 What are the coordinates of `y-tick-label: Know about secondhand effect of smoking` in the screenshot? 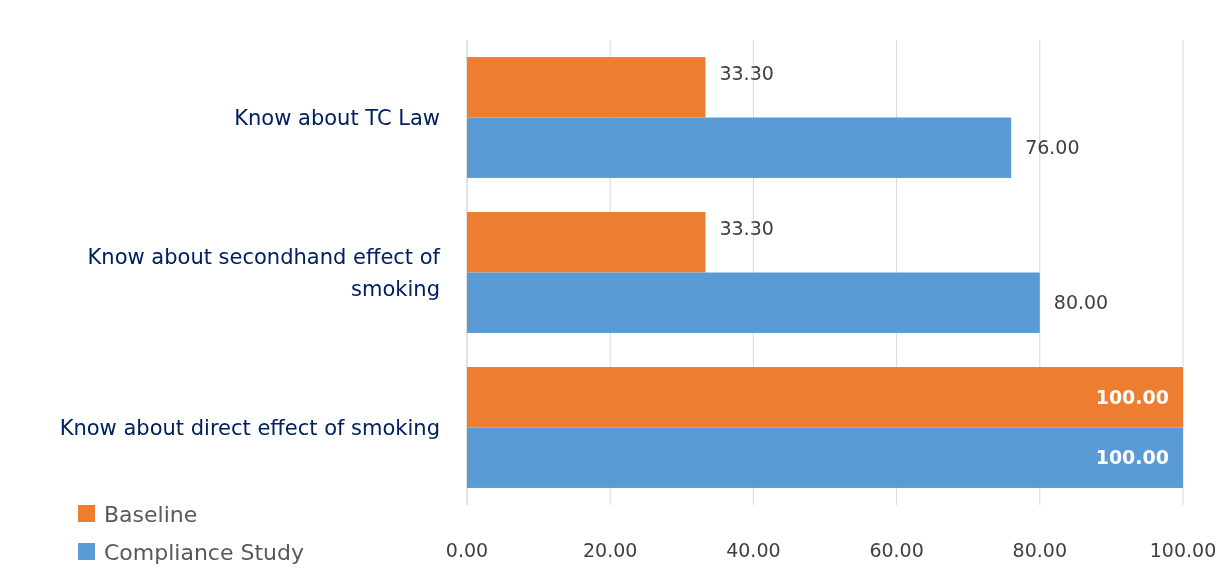 It's located at (264, 272).